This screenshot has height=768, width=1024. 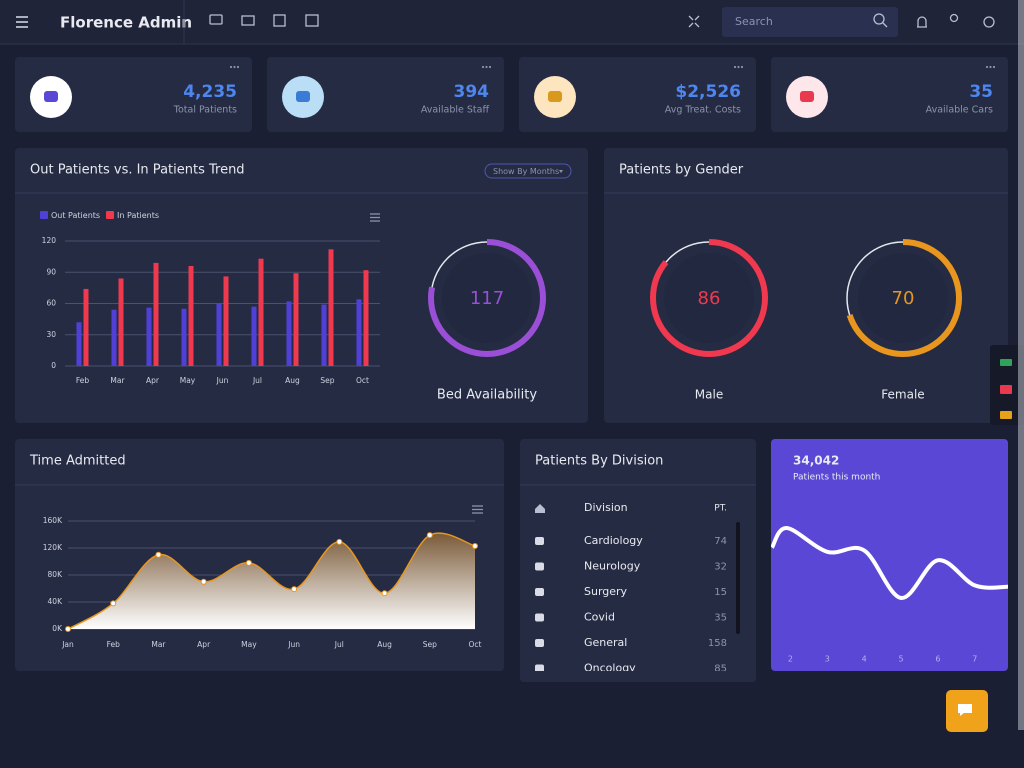 I want to click on gauge-value: 117, so click(x=487, y=298).